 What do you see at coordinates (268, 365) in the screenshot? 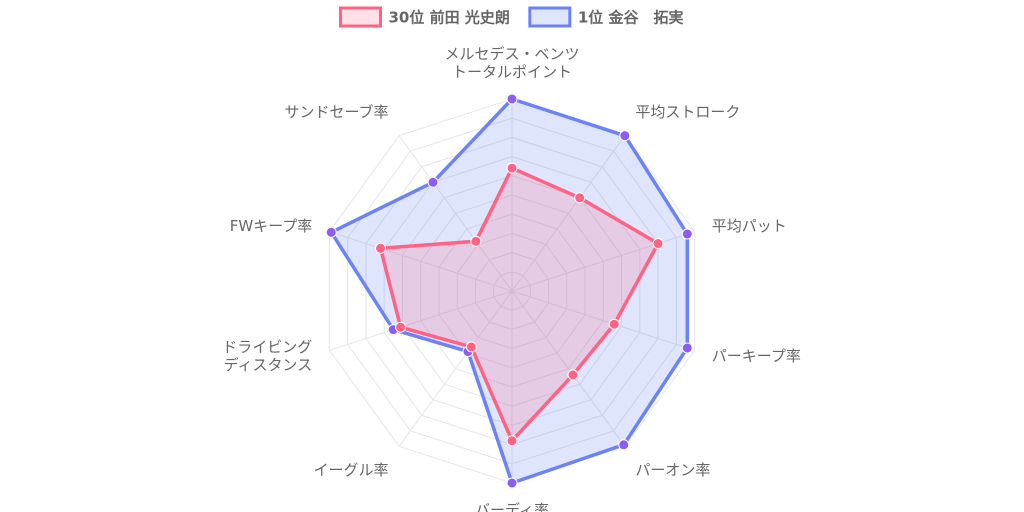
I see `axis-label: ディスタンス` at bounding box center [268, 365].